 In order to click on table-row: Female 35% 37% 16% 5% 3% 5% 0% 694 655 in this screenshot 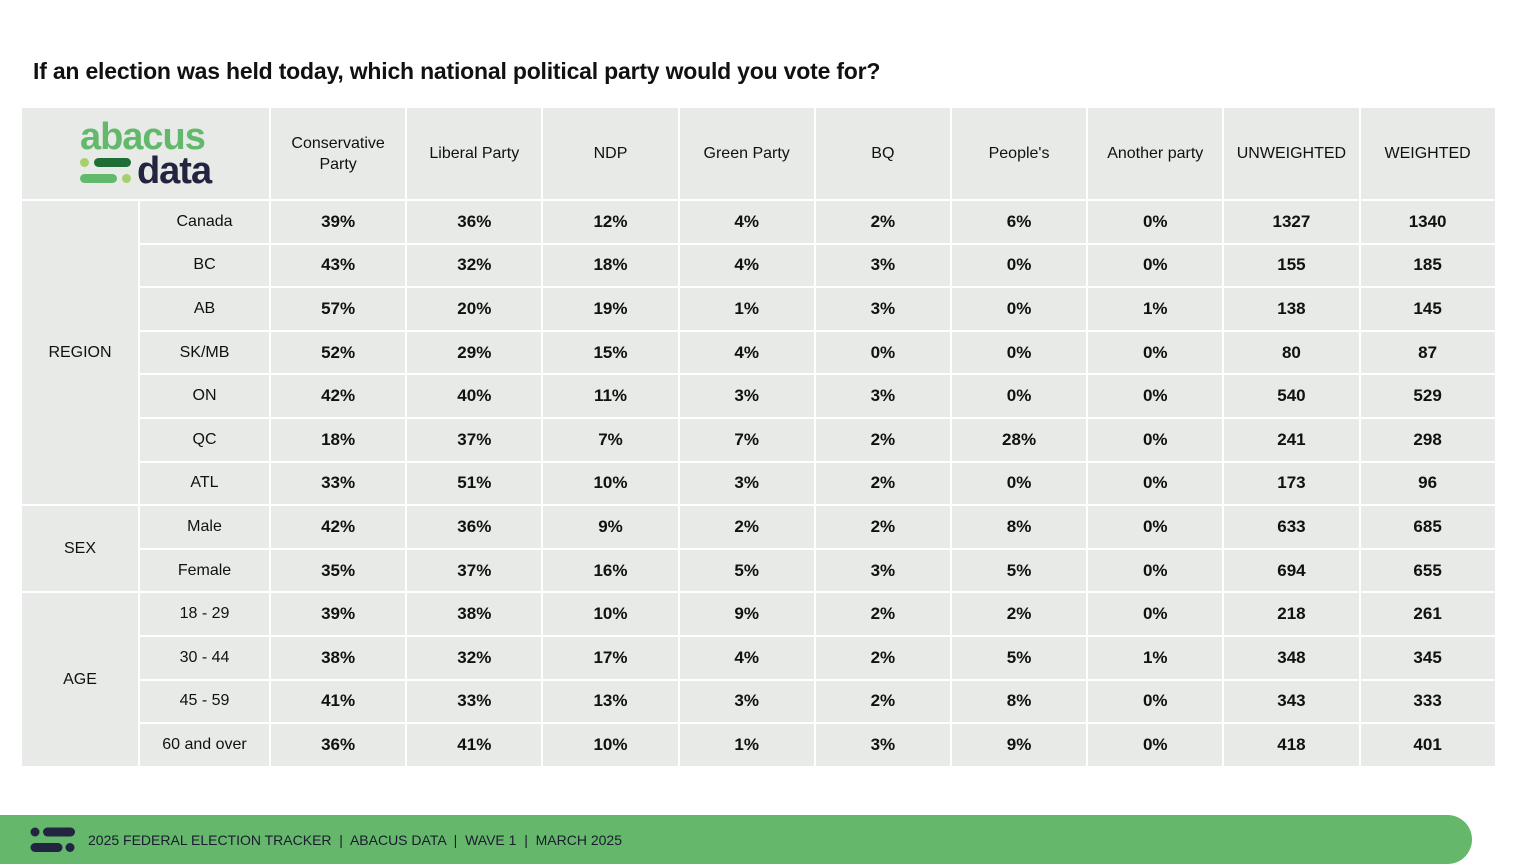, I will do `click(759, 570)`.